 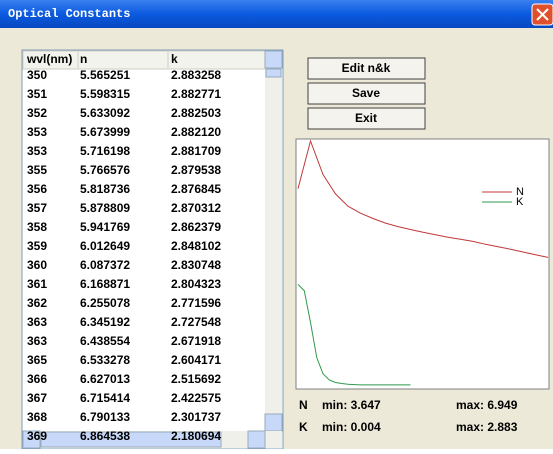 What do you see at coordinates (196, 398) in the screenshot?
I see `table-cell: 2.422575` at bounding box center [196, 398].